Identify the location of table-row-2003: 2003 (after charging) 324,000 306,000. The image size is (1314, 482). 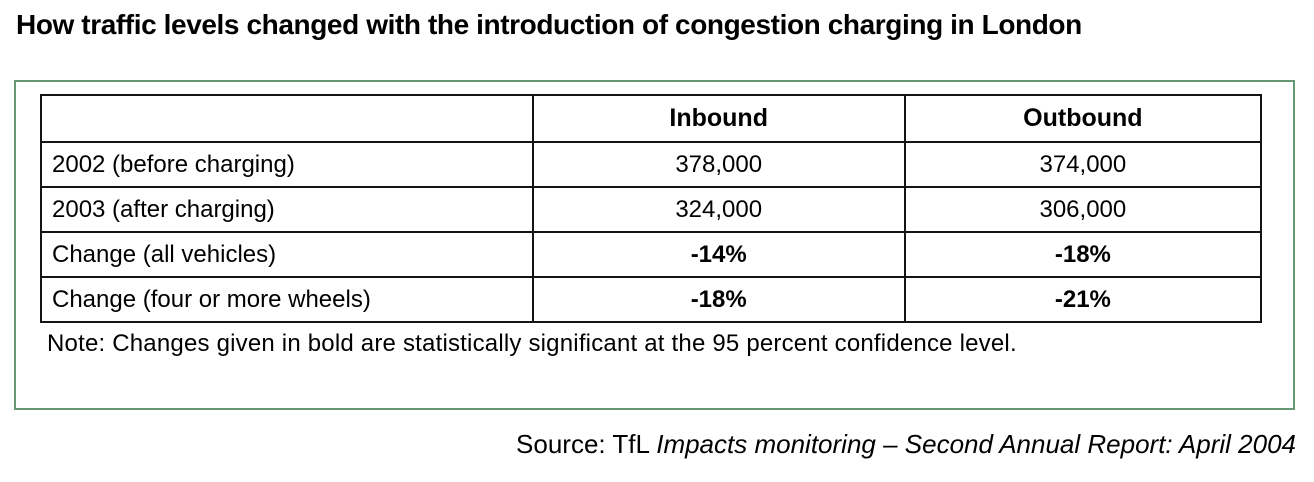
(651, 209).